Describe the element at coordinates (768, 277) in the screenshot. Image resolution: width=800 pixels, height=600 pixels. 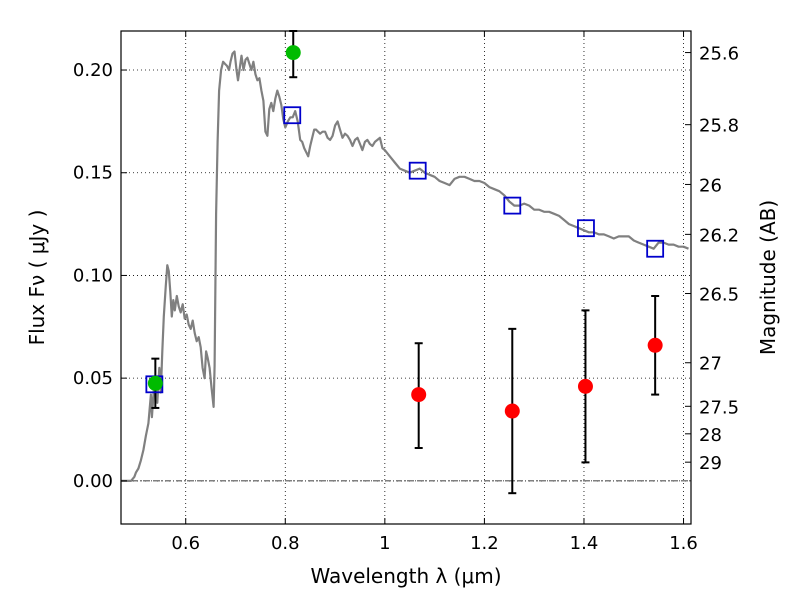
I see `y2-axis-label: Magnitude (AB)` at that location.